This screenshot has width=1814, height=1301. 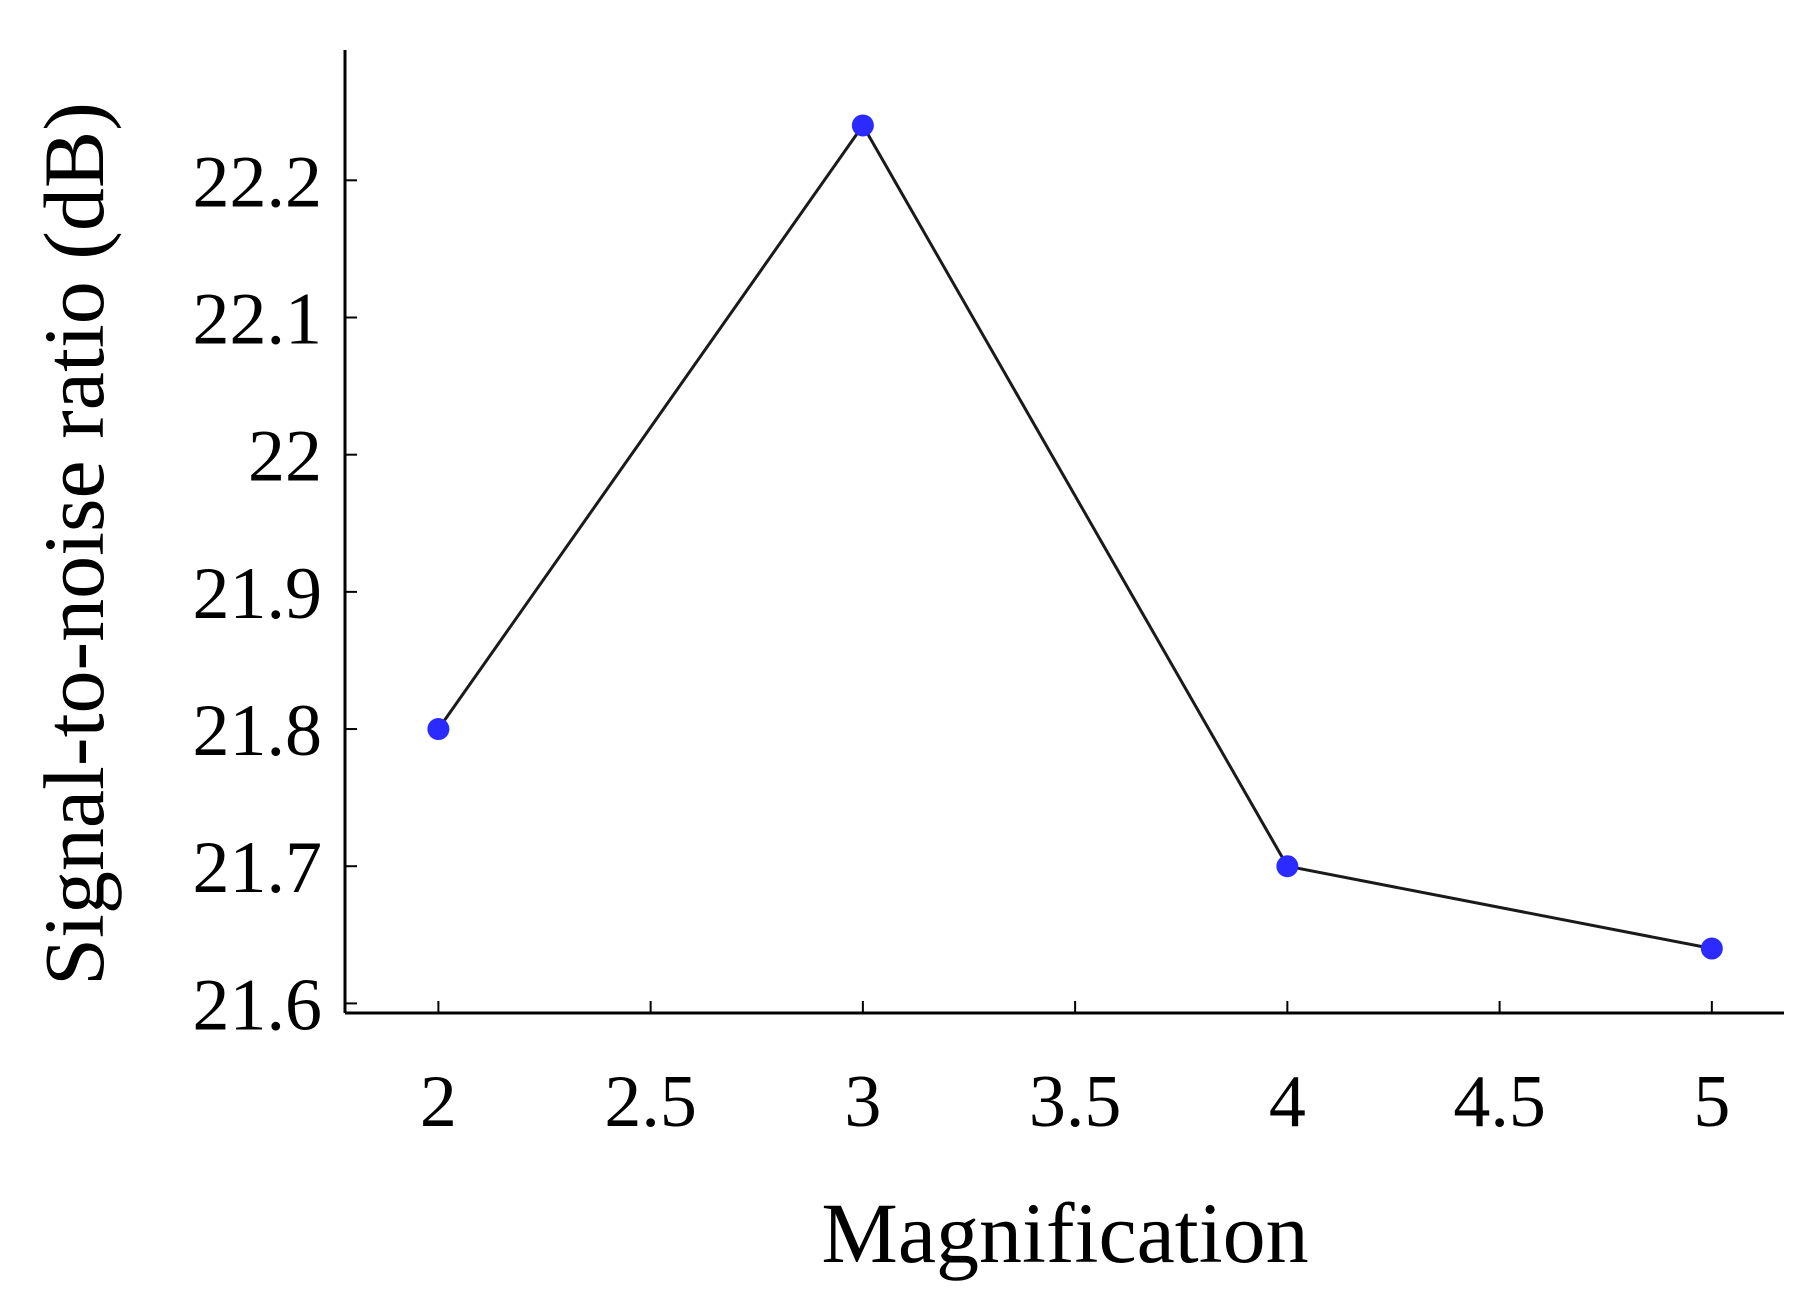 I want to click on x-tick-label: 4.5, so click(x=1499, y=1102).